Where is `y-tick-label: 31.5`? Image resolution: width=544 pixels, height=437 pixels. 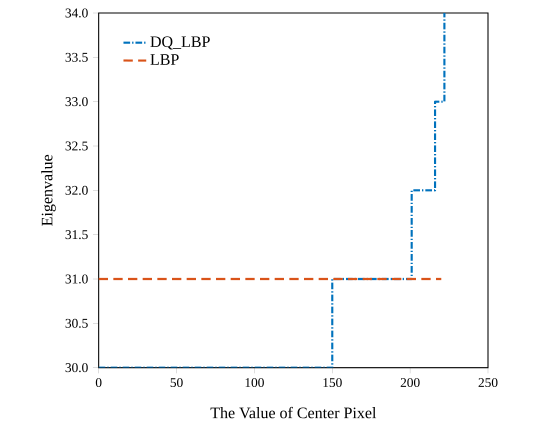
y-tick-label: 31.5 is located at coordinates (77, 235).